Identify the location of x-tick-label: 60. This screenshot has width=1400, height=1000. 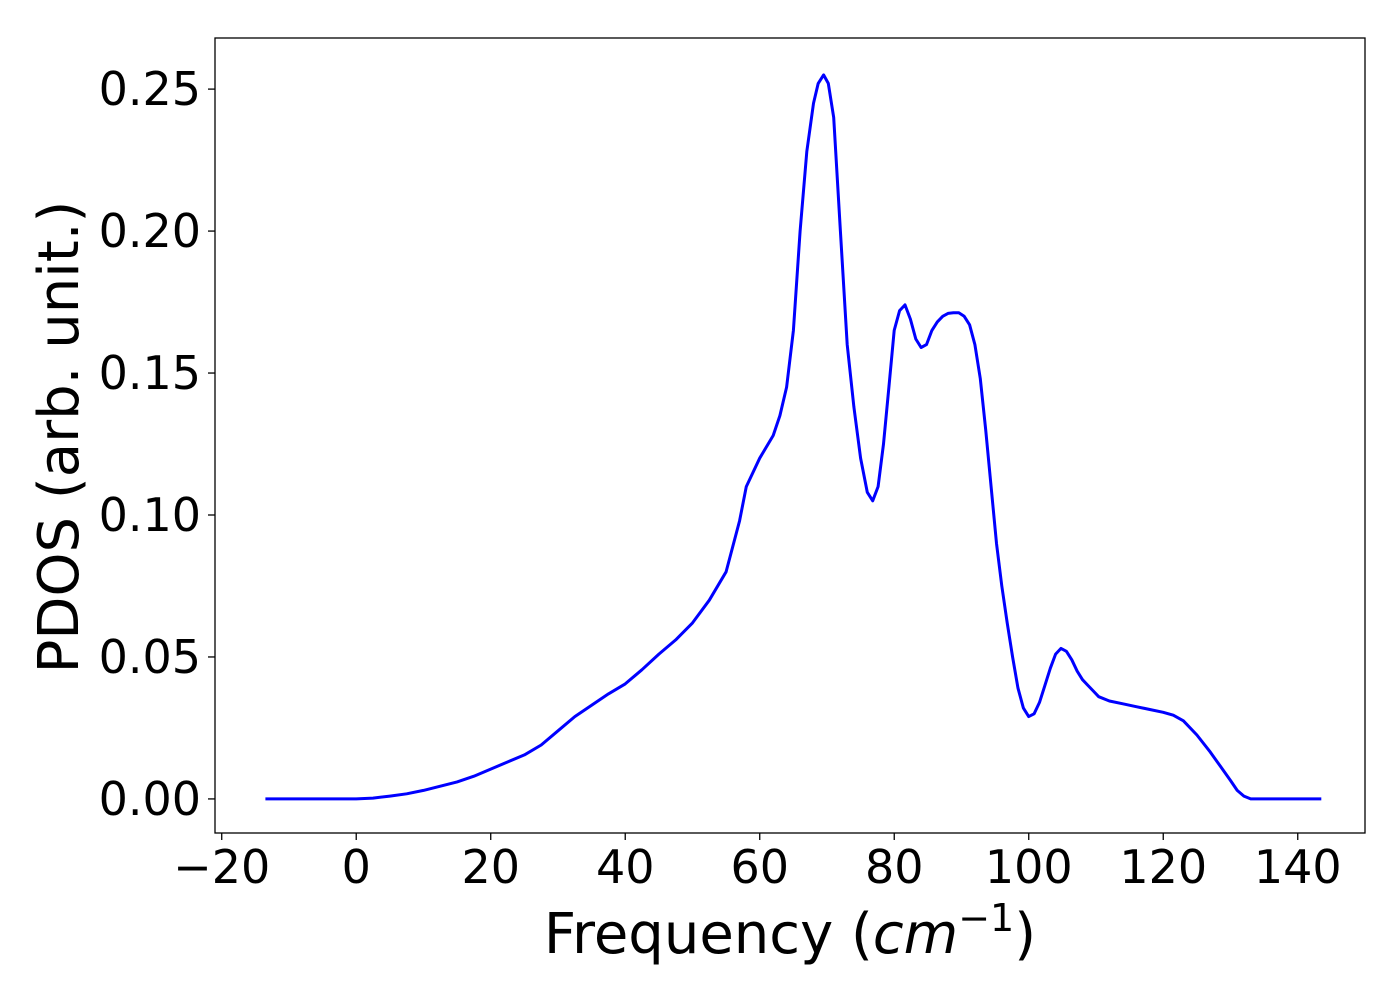
(759, 867).